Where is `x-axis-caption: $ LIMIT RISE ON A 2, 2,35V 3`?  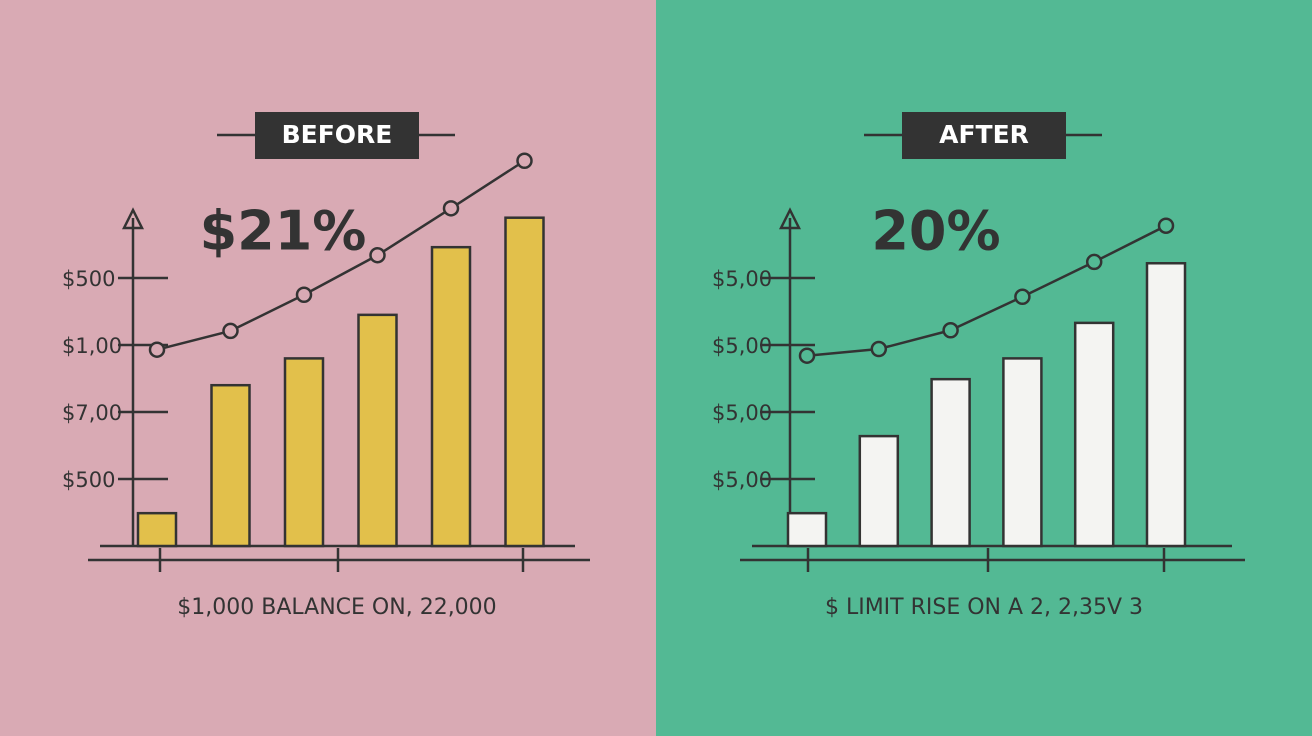
x-axis-caption: $ LIMIT RISE ON A 2, 2,35V 3 is located at coordinates (984, 607).